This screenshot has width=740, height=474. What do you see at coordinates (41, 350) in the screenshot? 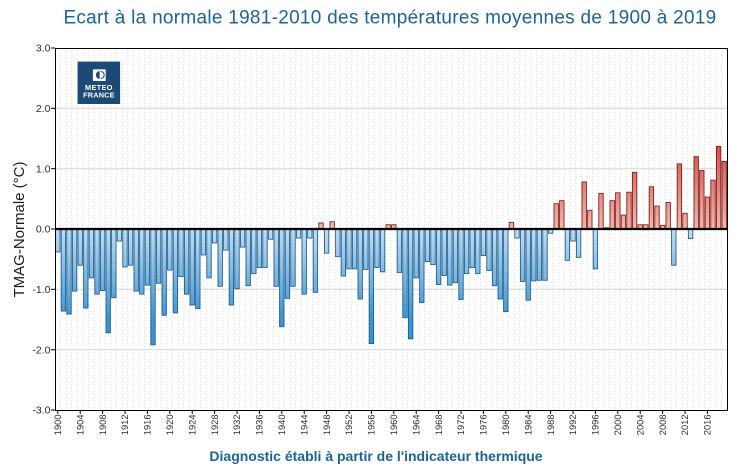
I see `svg-text: -2.0` at bounding box center [41, 350].